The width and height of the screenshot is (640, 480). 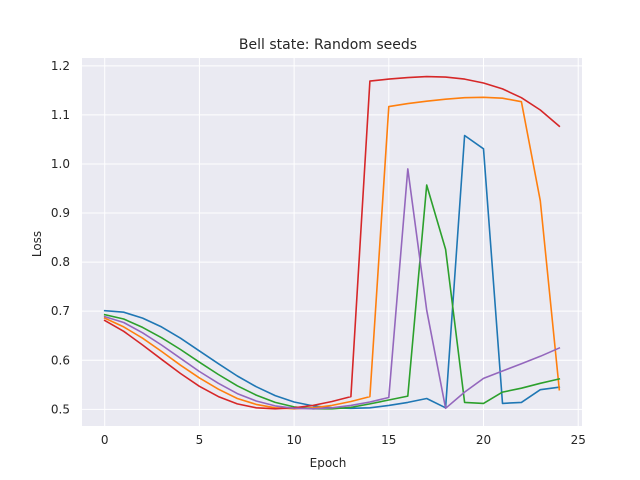 What do you see at coordinates (60, 237) in the screenshot?
I see `y-tick-labels: 0.5 0.6 0.7 0.8 0.9 1.0 1.1 1.2` at bounding box center [60, 237].